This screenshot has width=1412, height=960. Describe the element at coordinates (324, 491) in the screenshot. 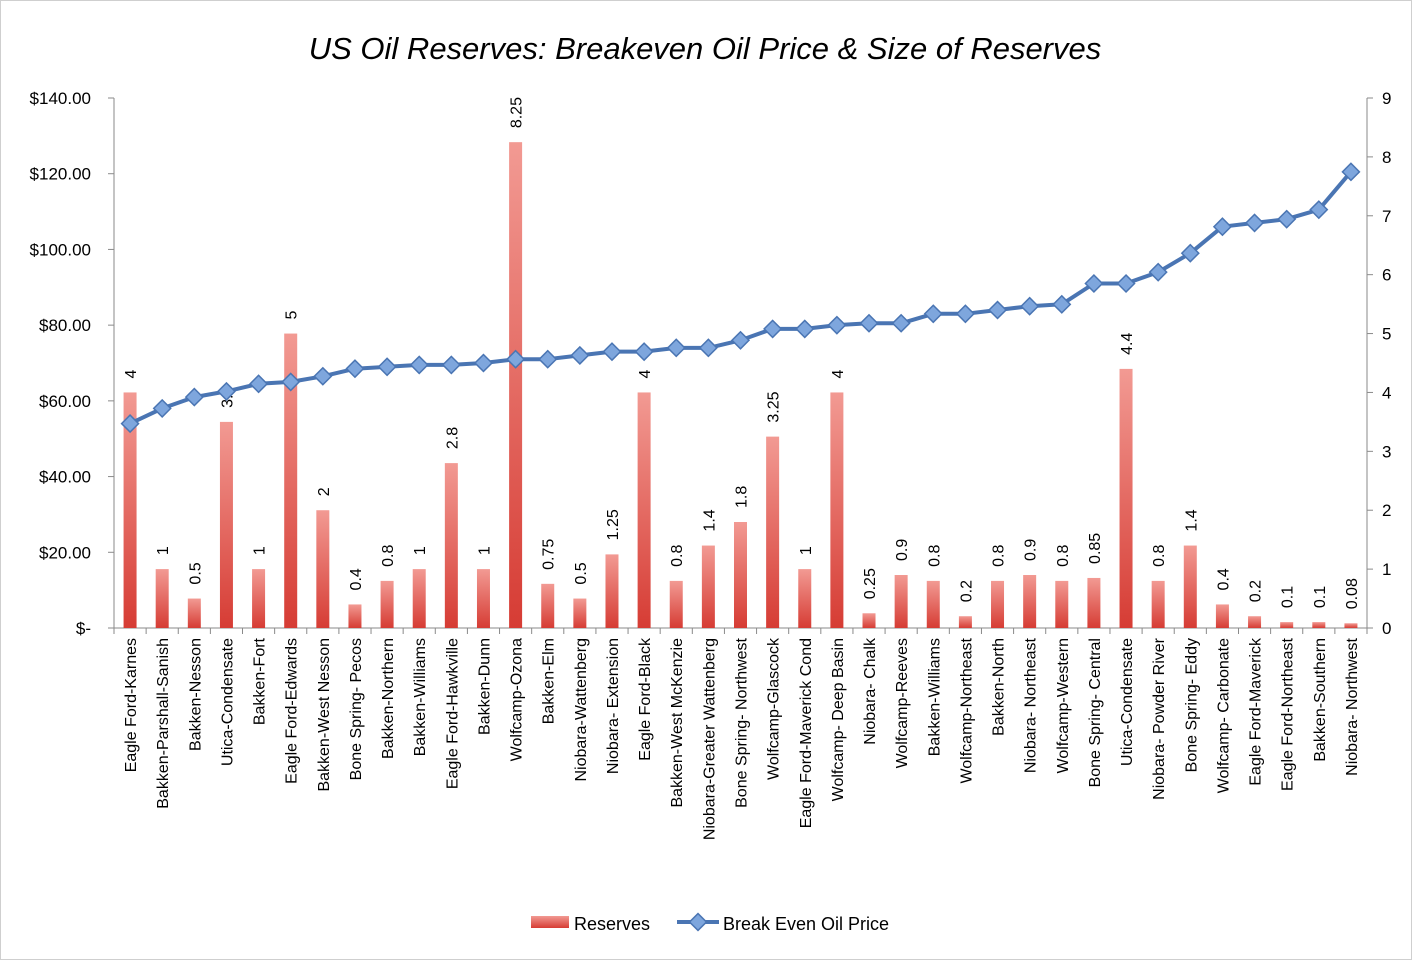

I see `reserve-data-label: 2` at that location.